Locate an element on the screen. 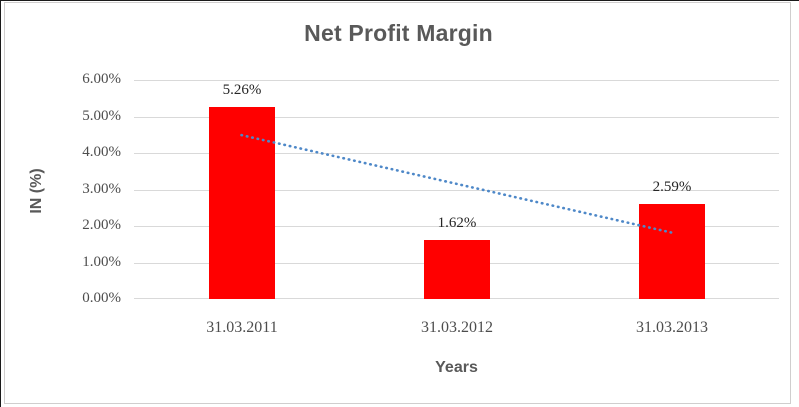  y-tick-label: 0.00% is located at coordinates (101, 298).